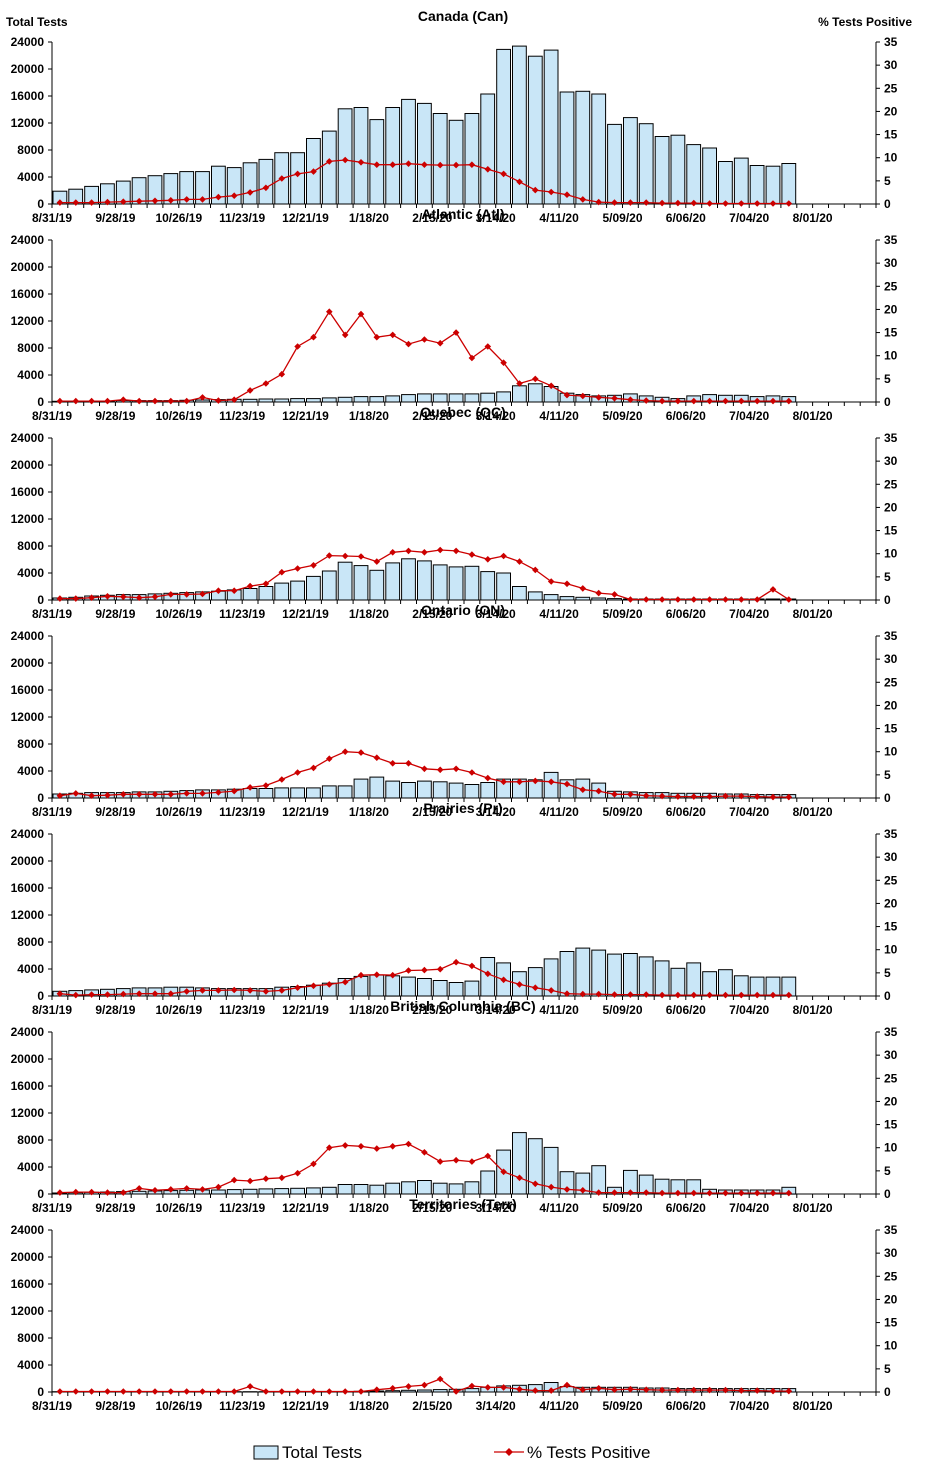 This screenshot has height=1473, width=925. I want to click on legend-bar-label: Total Tests, so click(322, 1452).